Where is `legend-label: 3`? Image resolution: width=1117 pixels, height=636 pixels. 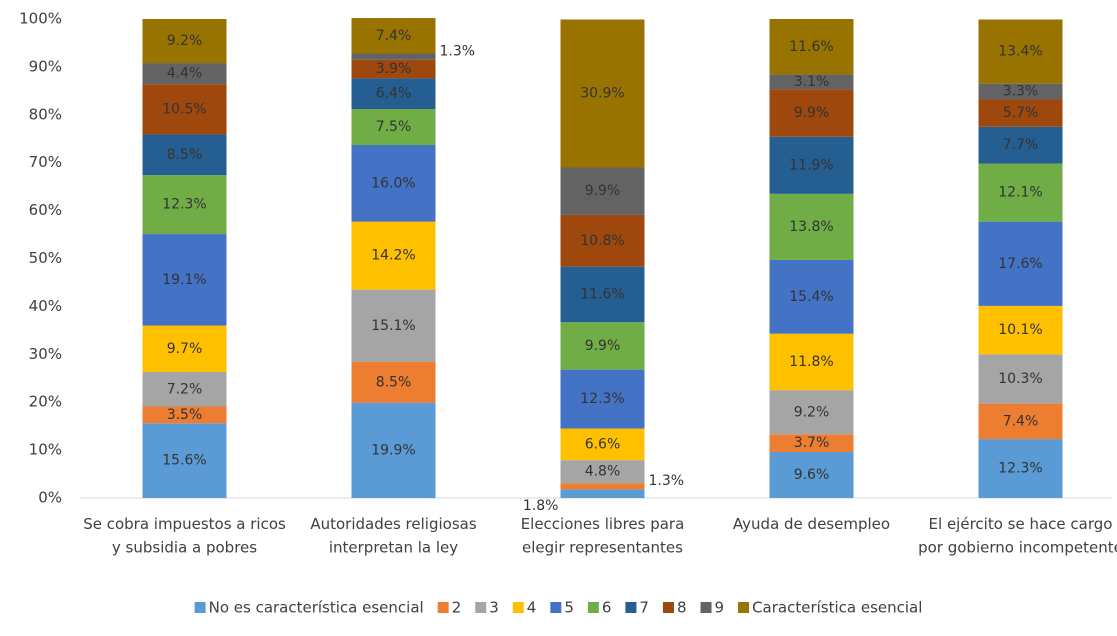
legend-label: 3 is located at coordinates (494, 608).